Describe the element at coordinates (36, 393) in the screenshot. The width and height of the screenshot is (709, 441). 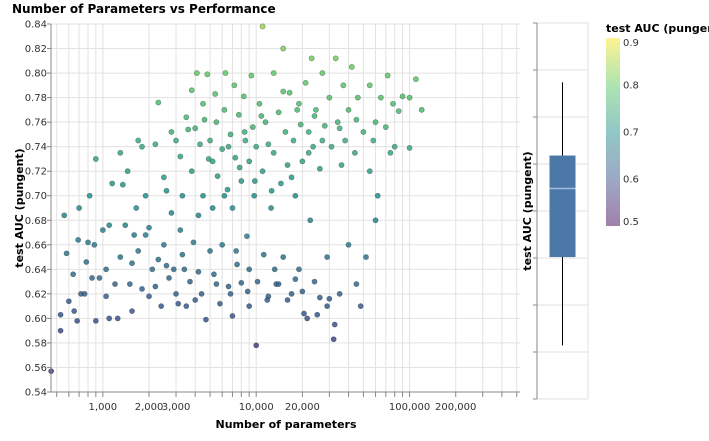
I see `y-tick-label: 0.54` at that location.